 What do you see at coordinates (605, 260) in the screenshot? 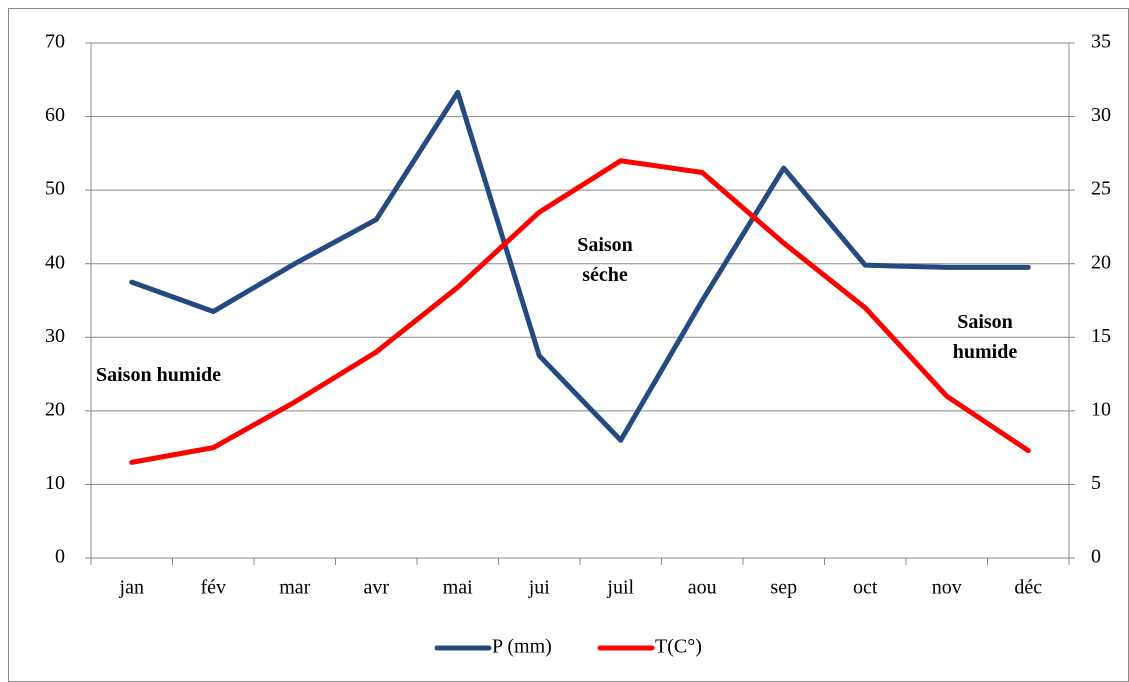
I see `annotation: Saison séche` at bounding box center [605, 260].